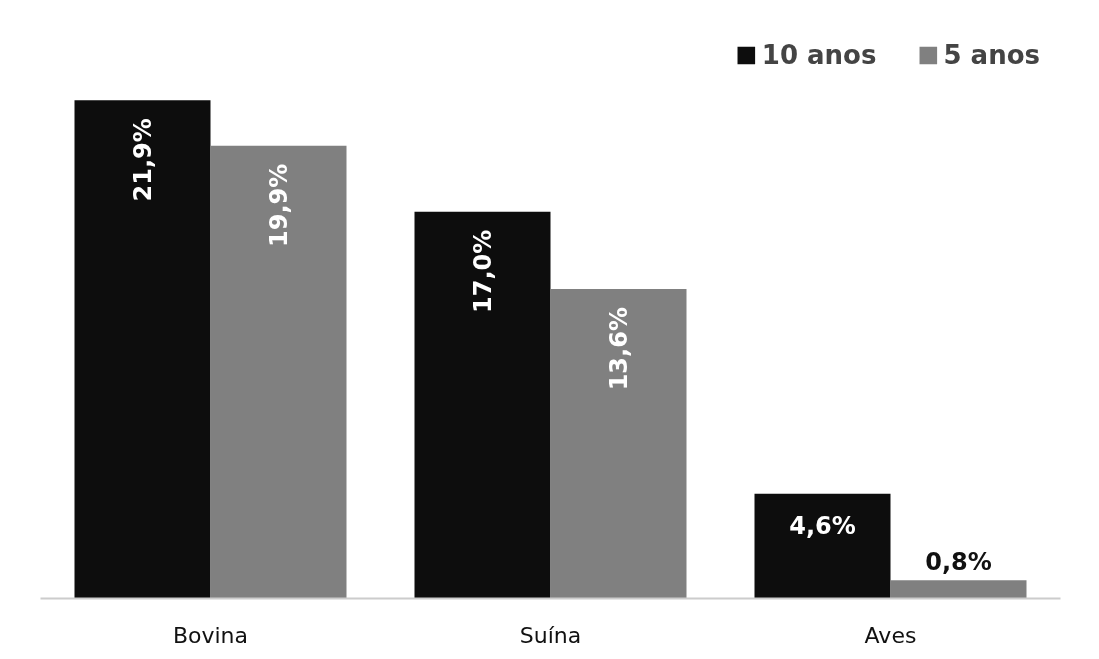 The image size is (1099, 659). Describe the element at coordinates (958, 562) in the screenshot. I see `data-label: 0,8%` at that location.